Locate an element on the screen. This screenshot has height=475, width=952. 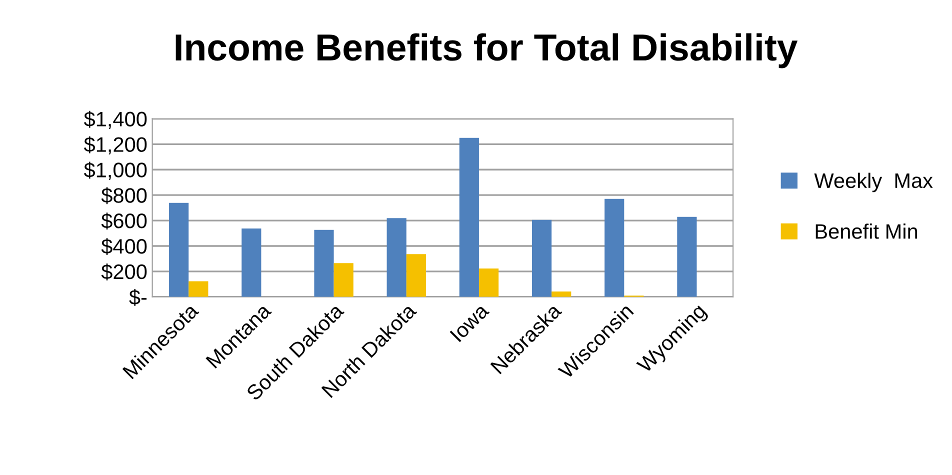
y-tick-label: $1,000 is located at coordinates (115, 171).